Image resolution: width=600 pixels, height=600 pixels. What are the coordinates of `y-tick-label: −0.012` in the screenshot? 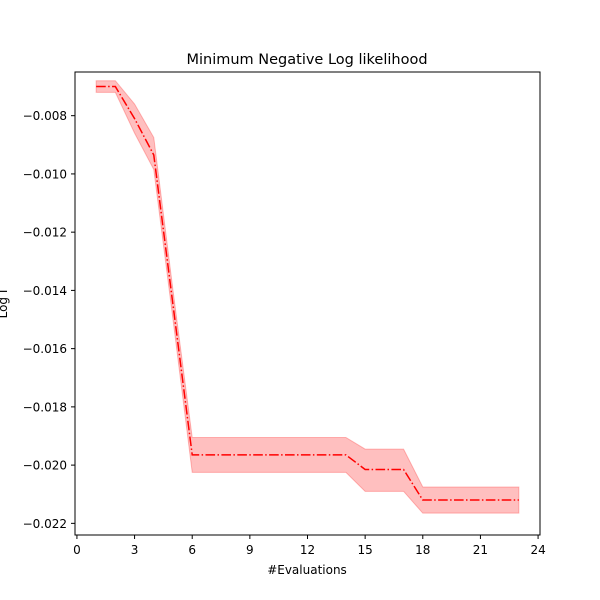 It's located at (45, 233).